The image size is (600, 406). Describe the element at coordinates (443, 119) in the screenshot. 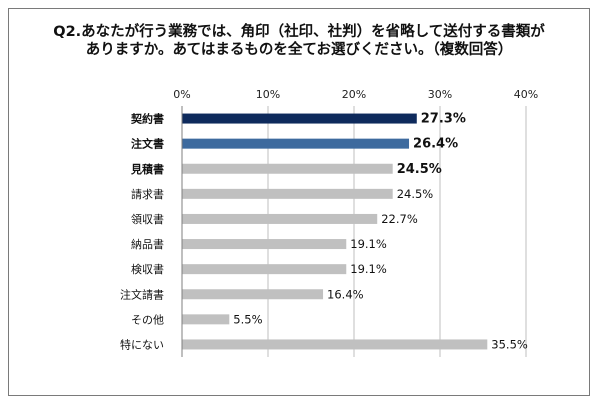

I see `value-label-1: 27.3%` at that location.